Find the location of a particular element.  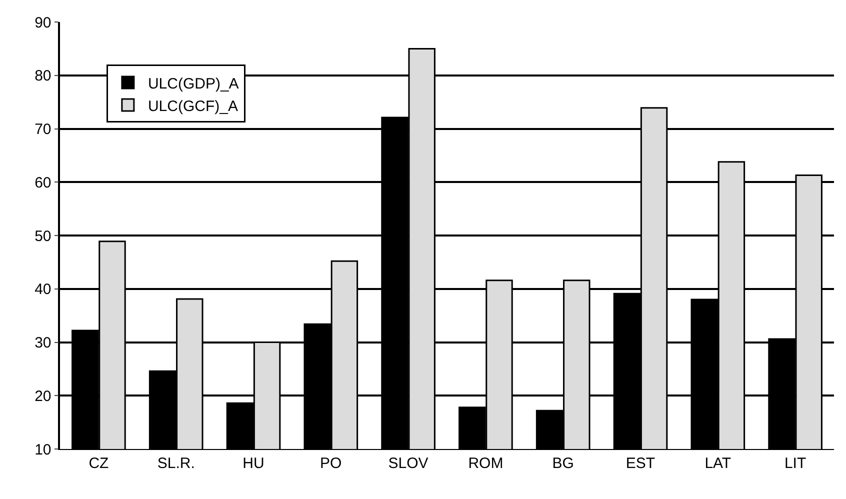

x-tick-label: ROM is located at coordinates (486, 463).